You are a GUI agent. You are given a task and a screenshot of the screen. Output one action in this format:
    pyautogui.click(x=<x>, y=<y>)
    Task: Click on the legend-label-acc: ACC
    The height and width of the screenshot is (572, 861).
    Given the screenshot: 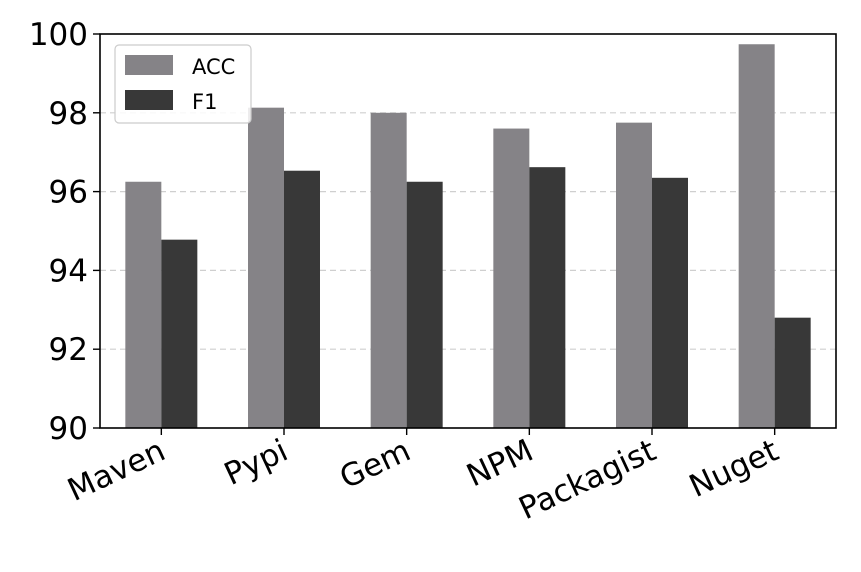 What is the action you would take?
    pyautogui.click(x=213, y=67)
    